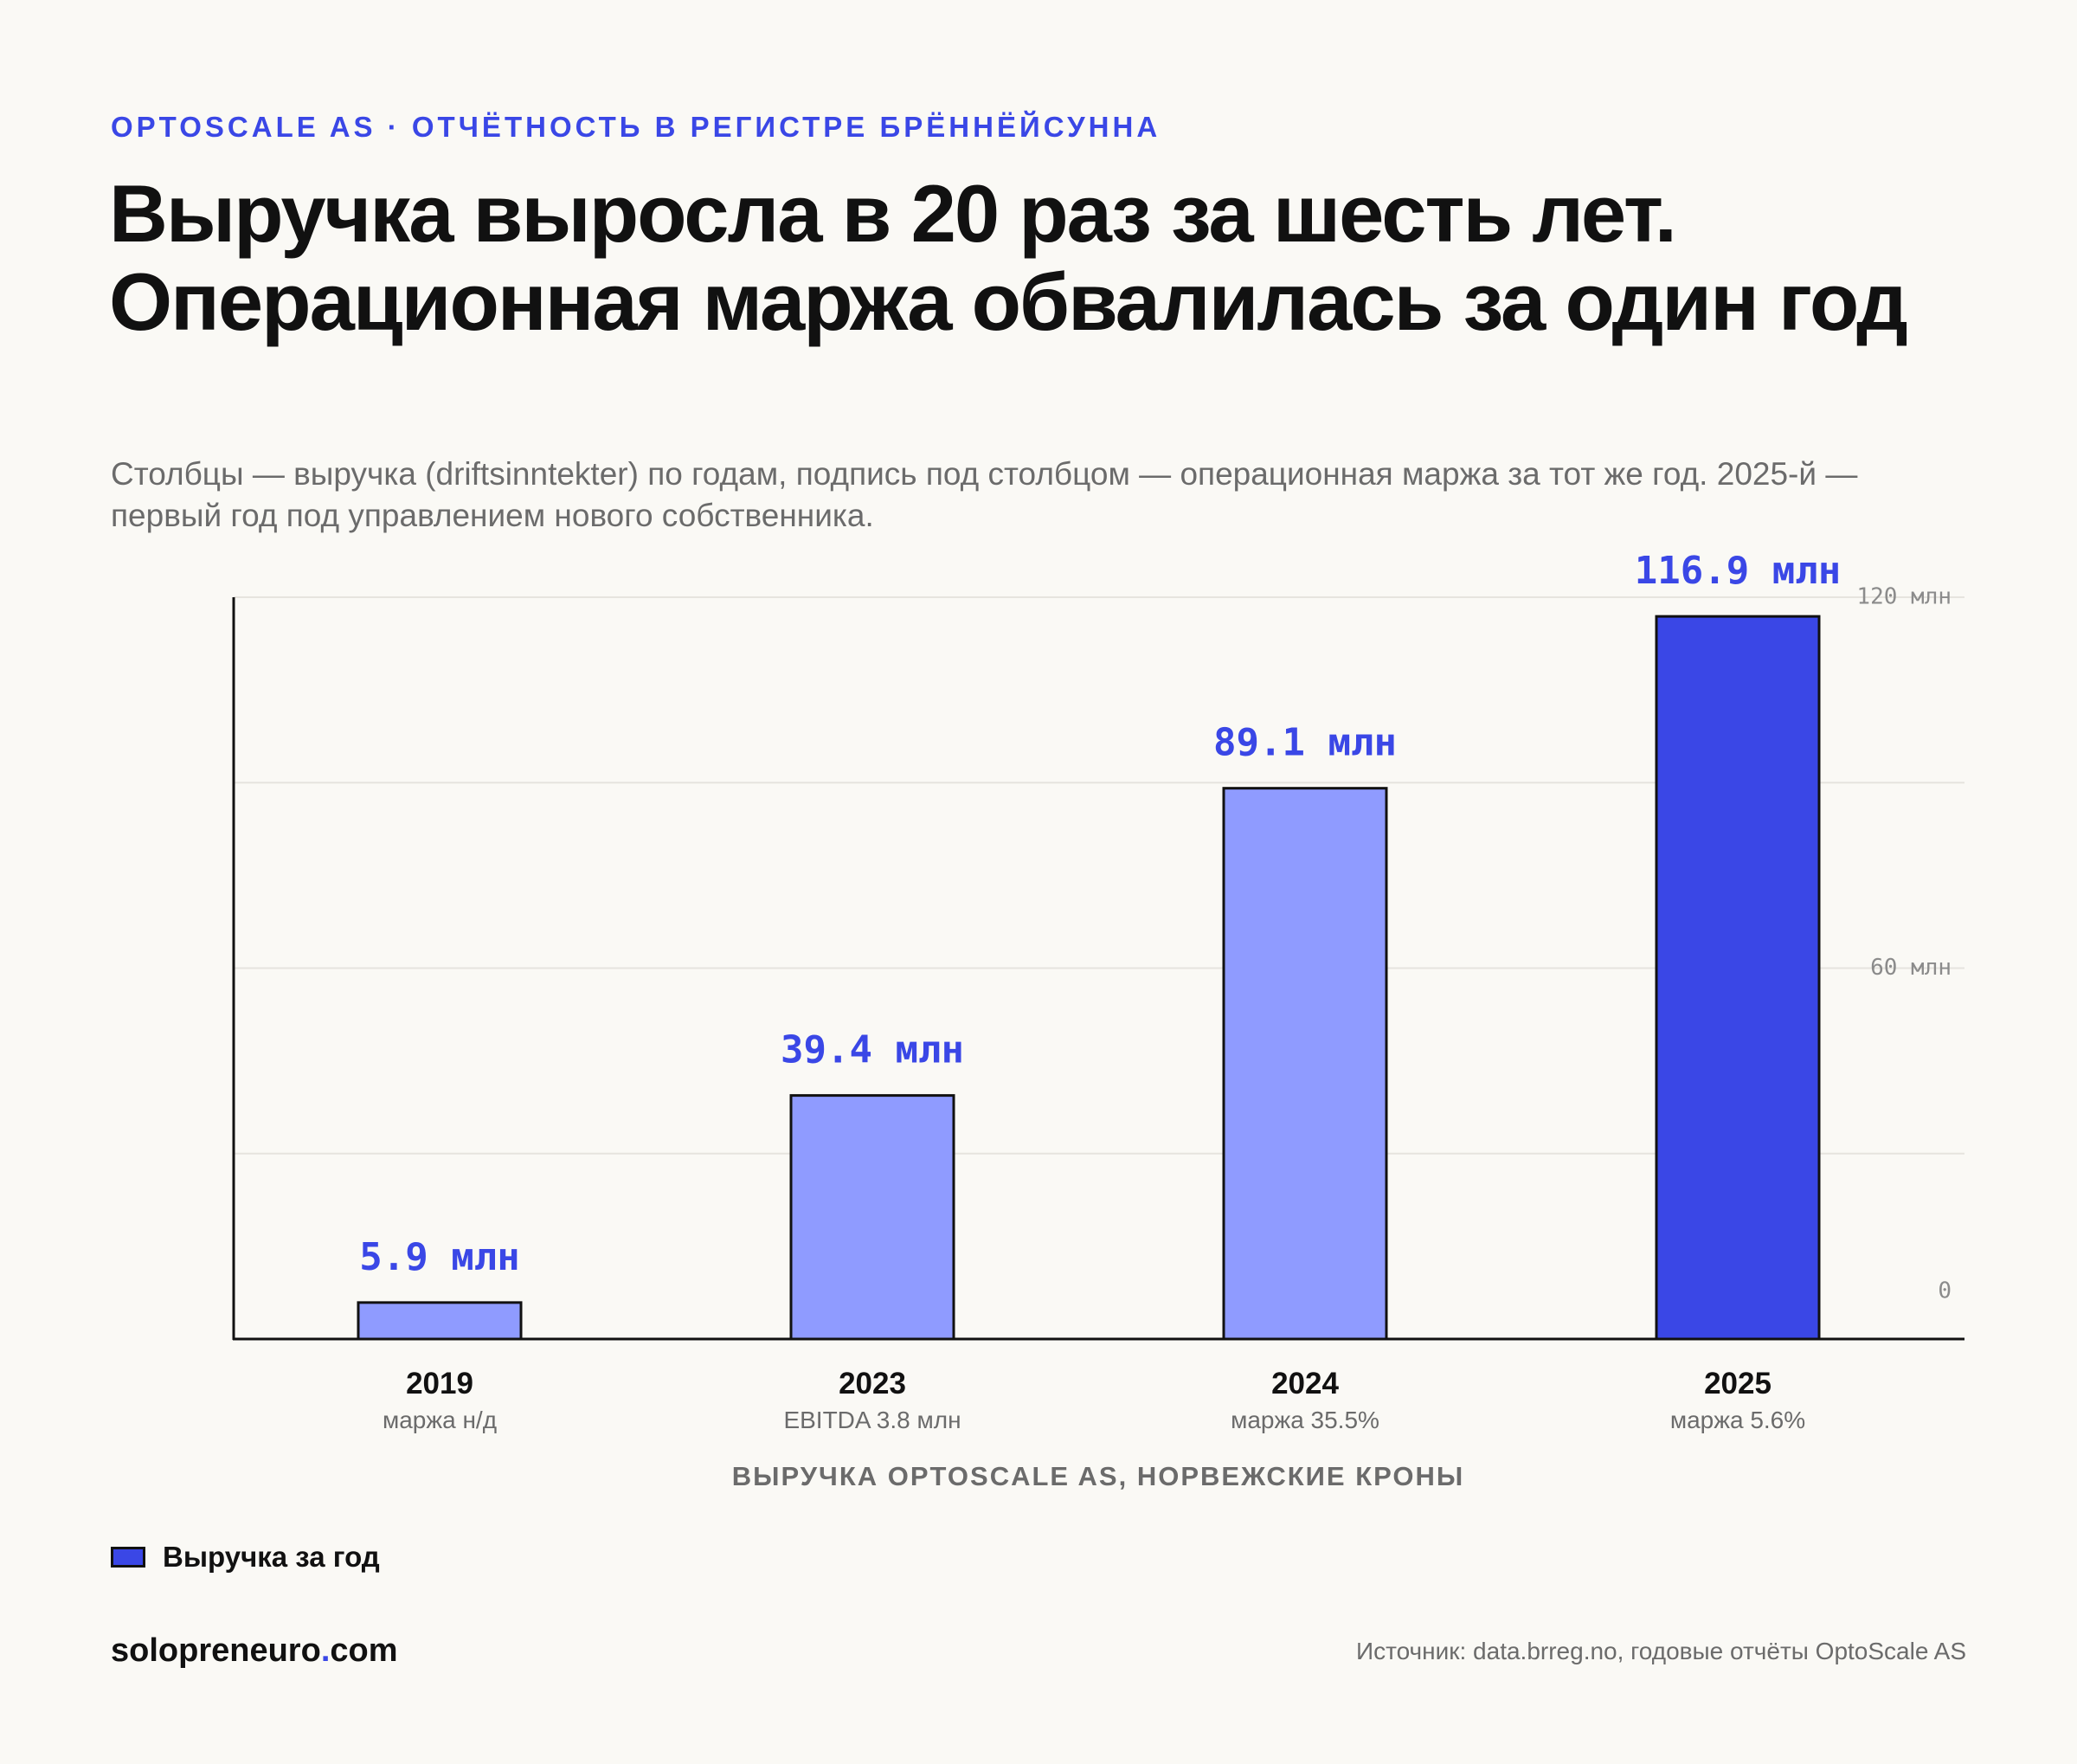  What do you see at coordinates (1305, 1420) in the screenshot?
I see `margin-label: маржа 35.5%` at bounding box center [1305, 1420].